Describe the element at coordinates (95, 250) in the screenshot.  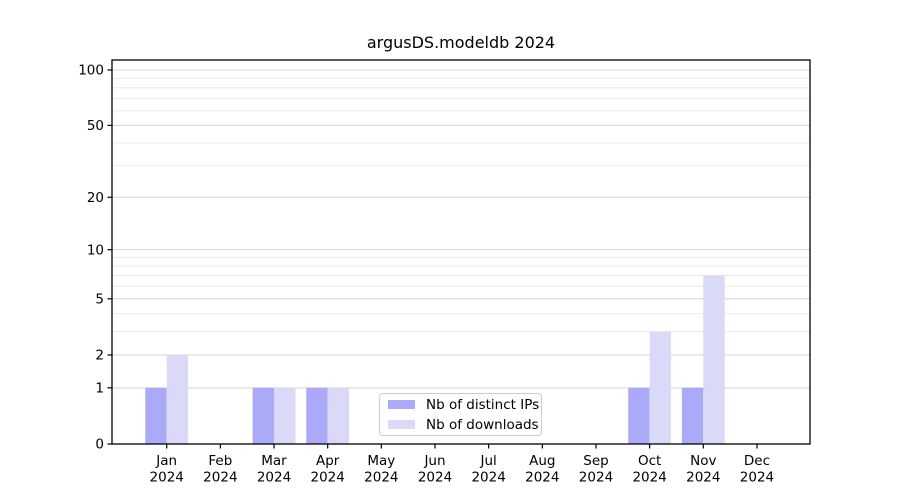
I see `y-tick-label: 10` at that location.